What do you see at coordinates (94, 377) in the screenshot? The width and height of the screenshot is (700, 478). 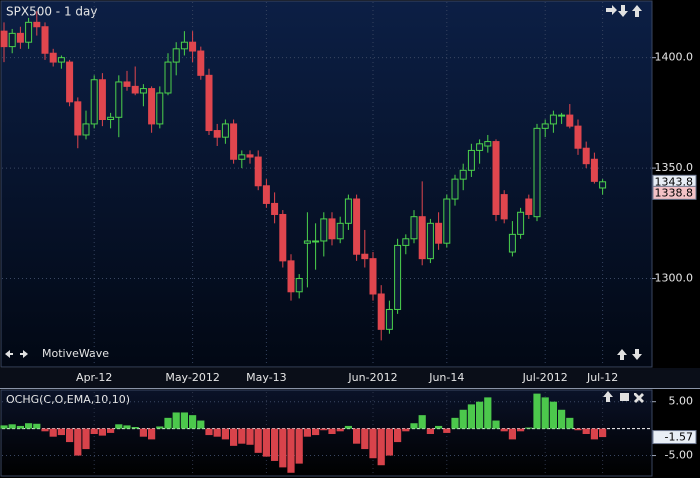 I see `x-tick-label: Apr-12` at bounding box center [94, 377].